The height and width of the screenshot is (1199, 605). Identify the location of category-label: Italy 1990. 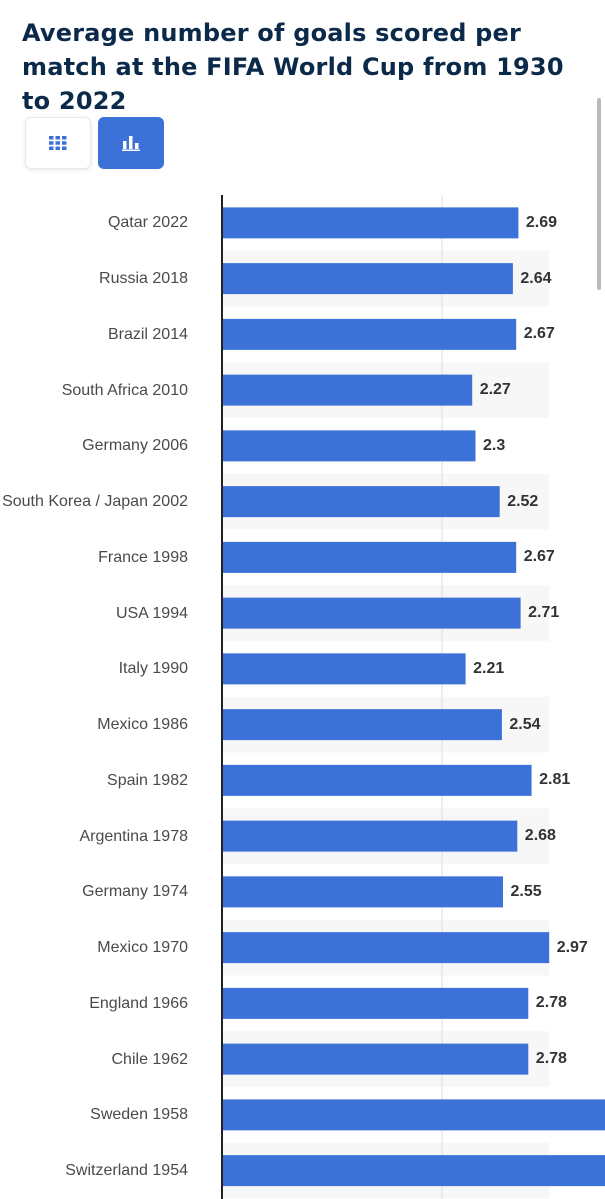
(153, 669).